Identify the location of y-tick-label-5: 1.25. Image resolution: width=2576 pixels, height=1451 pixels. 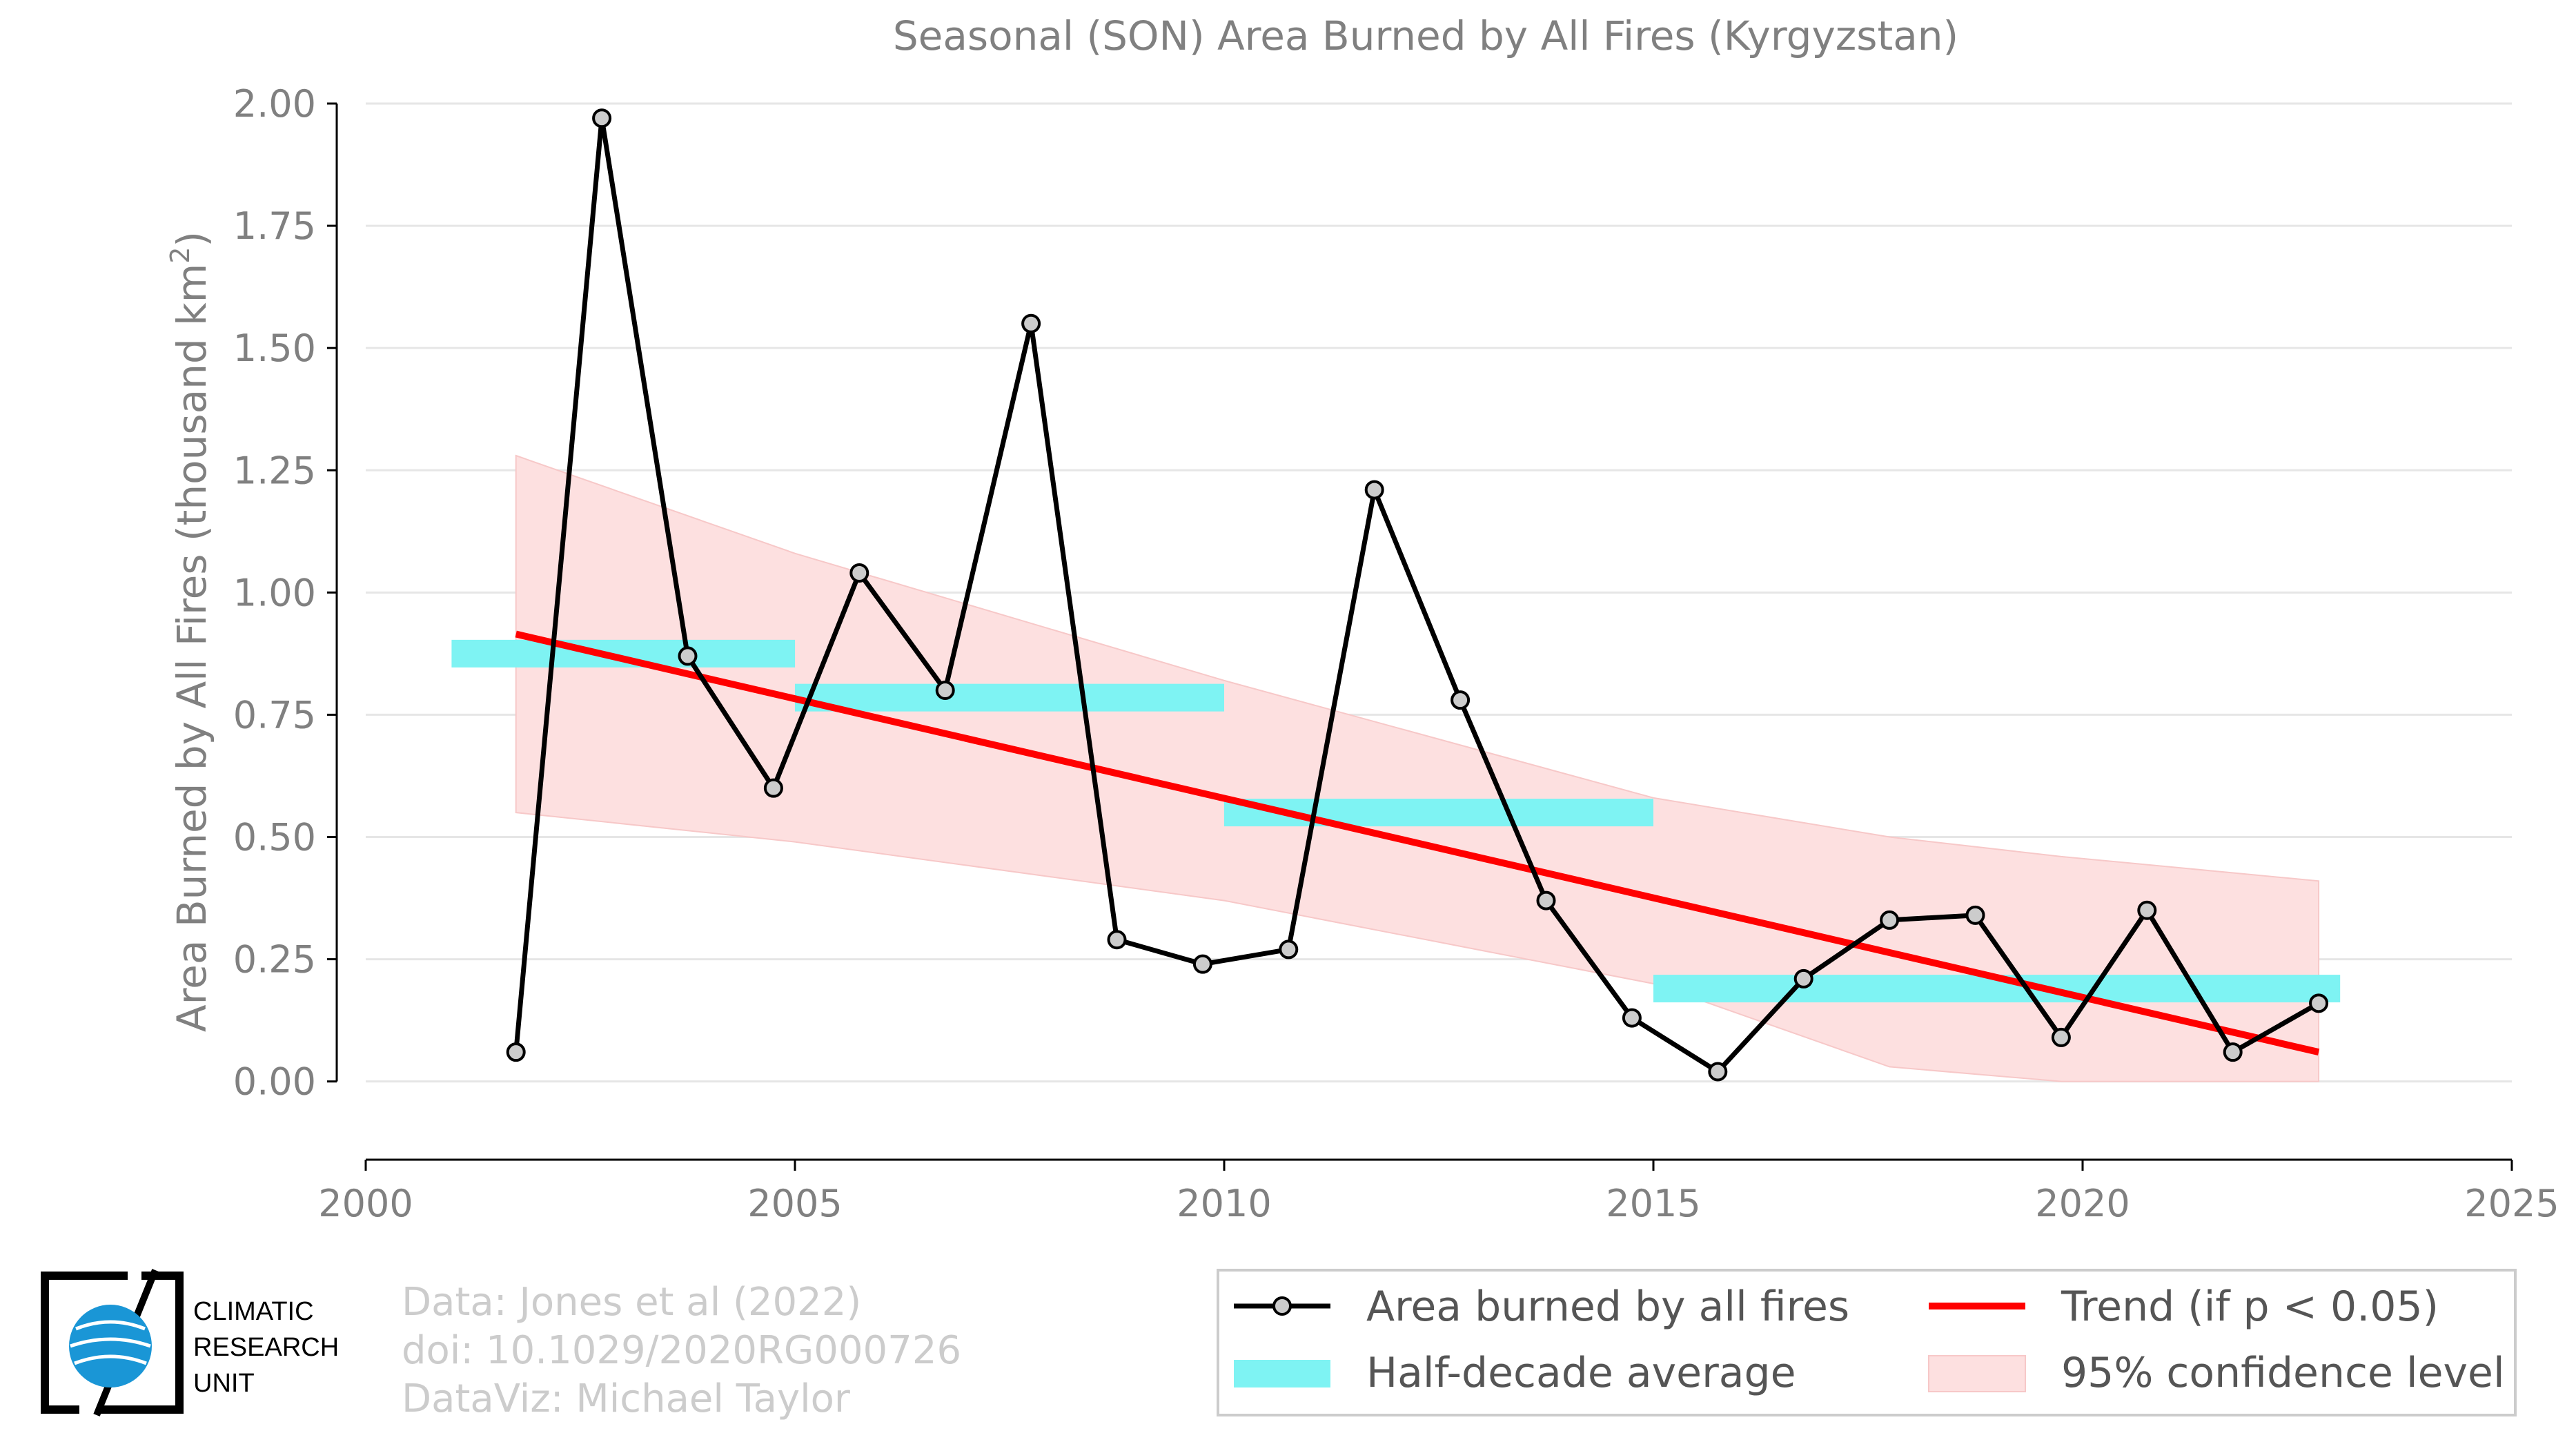
(274, 471).